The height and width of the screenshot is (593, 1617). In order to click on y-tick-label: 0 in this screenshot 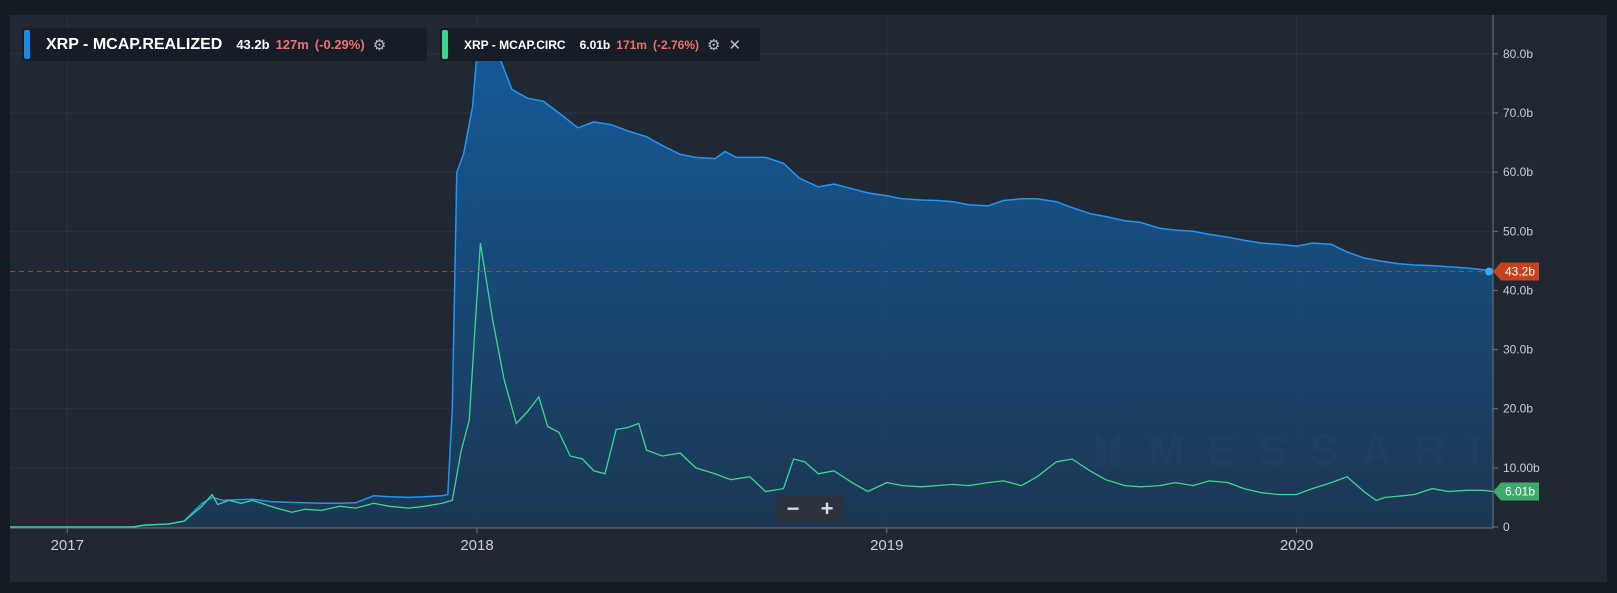, I will do `click(1506, 527)`.